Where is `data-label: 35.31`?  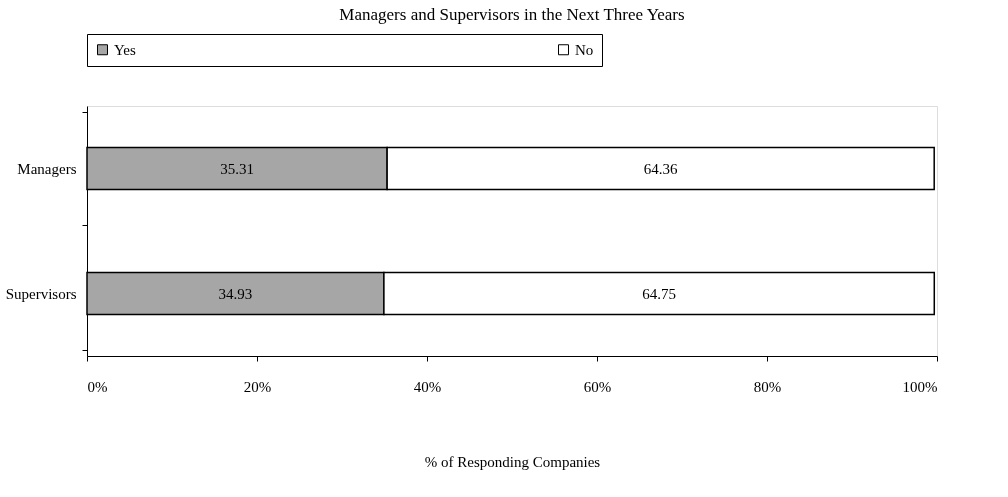 data-label: 35.31 is located at coordinates (237, 168).